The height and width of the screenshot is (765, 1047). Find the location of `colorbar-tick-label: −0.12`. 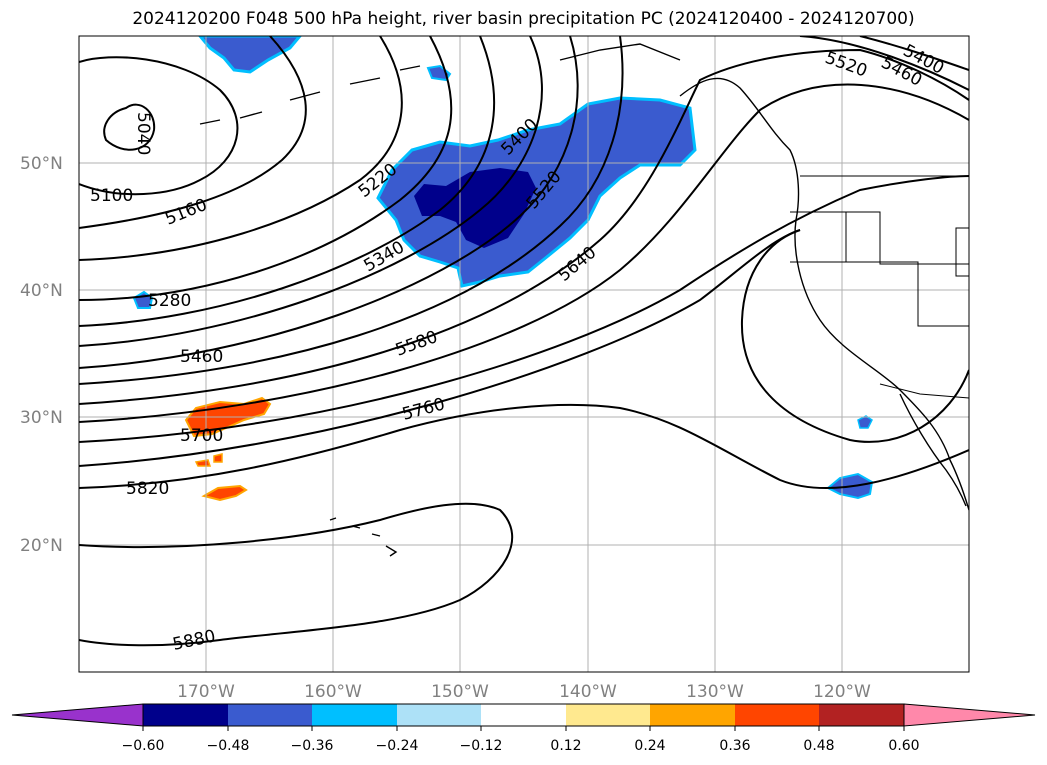

colorbar-tick-label: −0.12 is located at coordinates (481, 746).